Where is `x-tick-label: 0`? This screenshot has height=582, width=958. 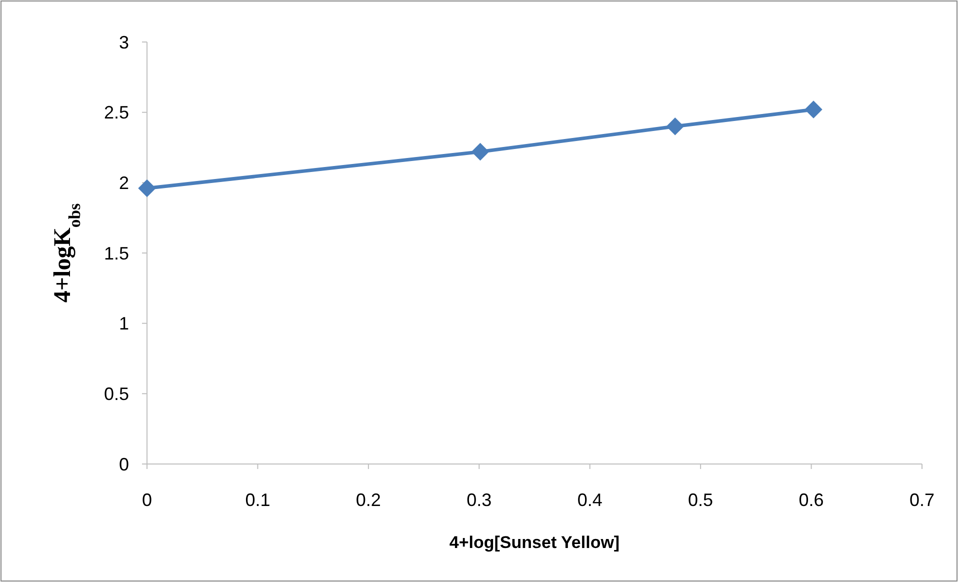 x-tick-label: 0 is located at coordinates (147, 500).